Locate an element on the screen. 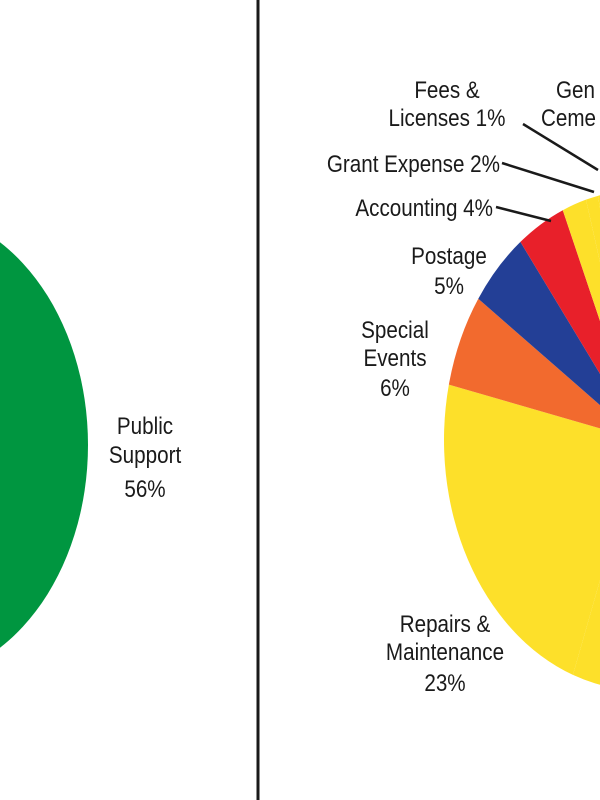 The image size is (600, 800). slice-label-repairs-line2: Maintenance is located at coordinates (445, 652).